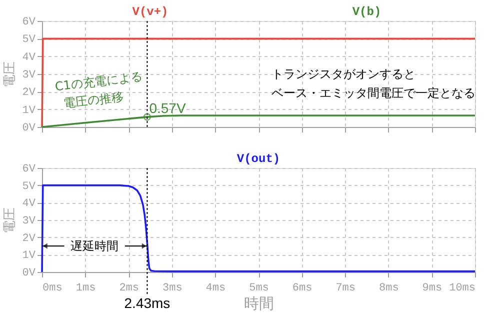 This screenshot has width=502, height=332. Describe the element at coordinates (367, 12) in the screenshot. I see `text: V(b)` at that location.